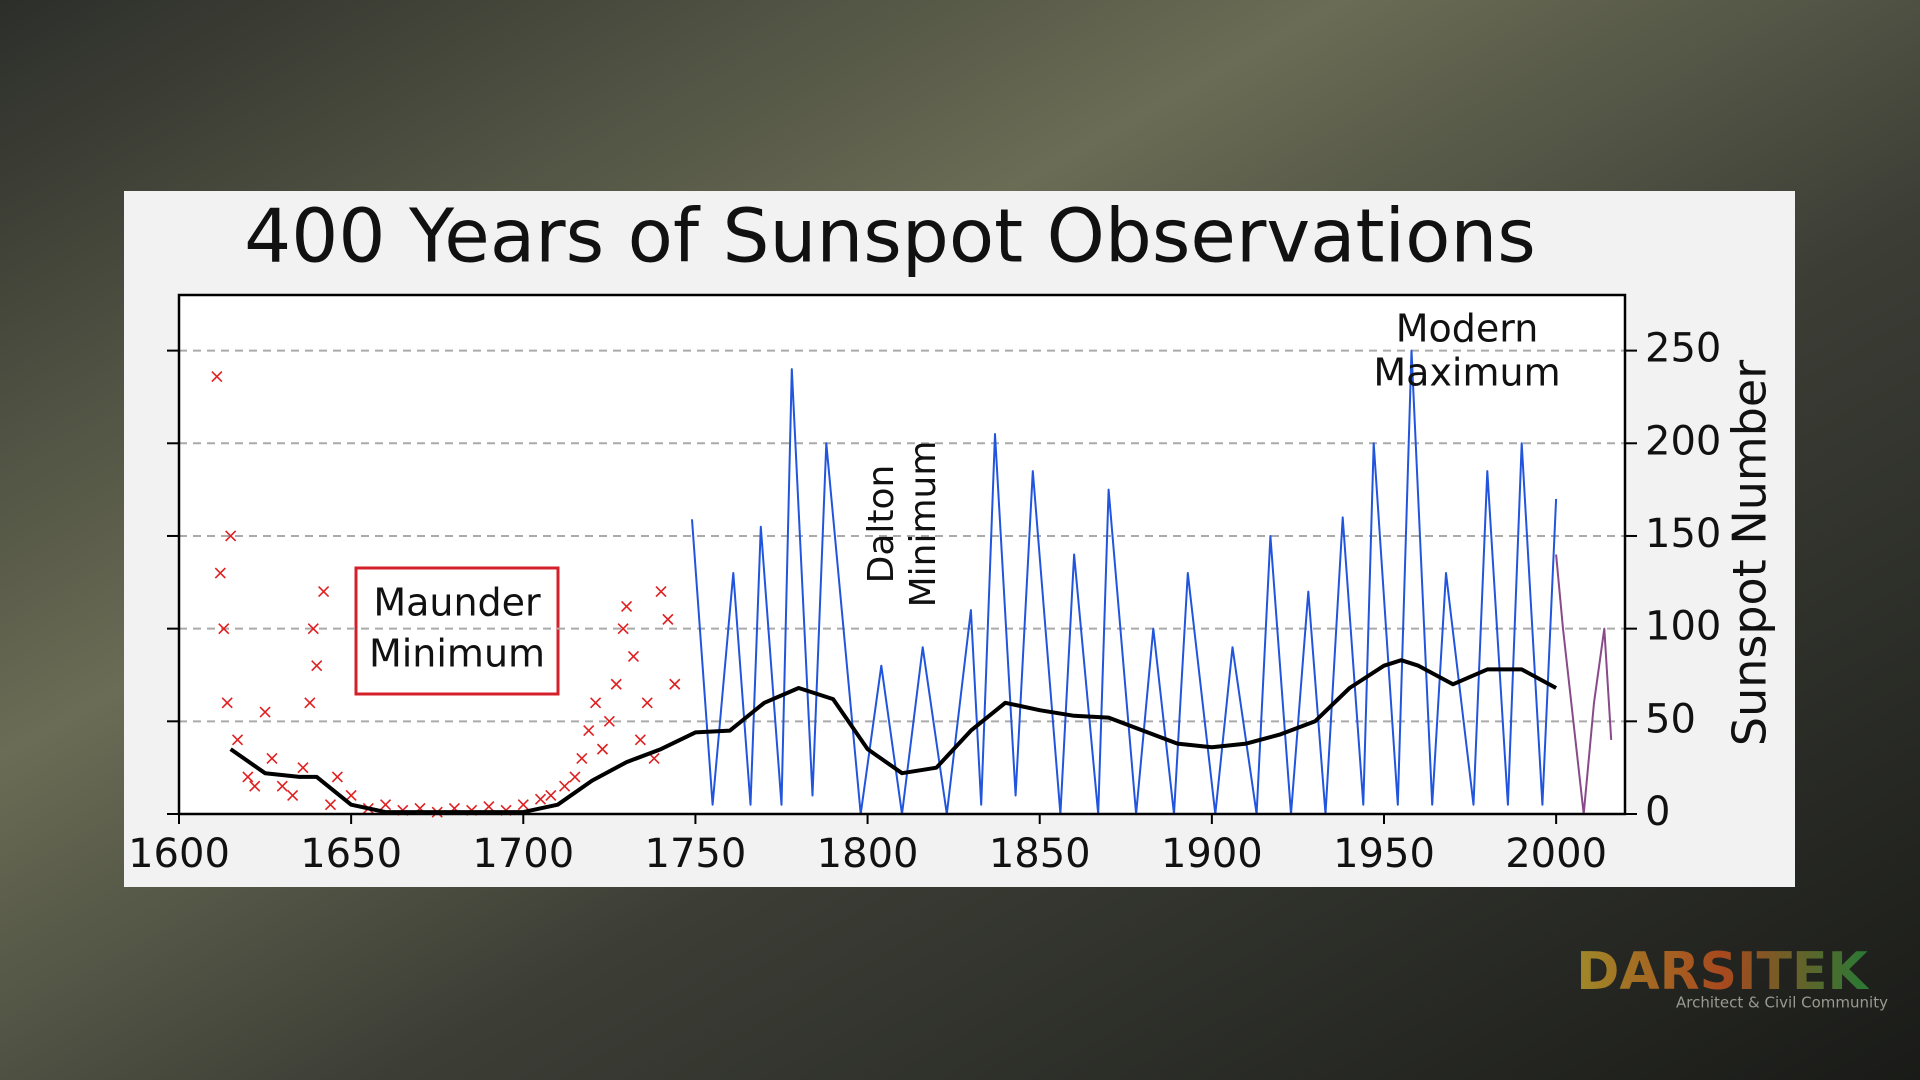  Describe the element at coordinates (881, 524) in the screenshot. I see `annotation: Dalton` at that location.